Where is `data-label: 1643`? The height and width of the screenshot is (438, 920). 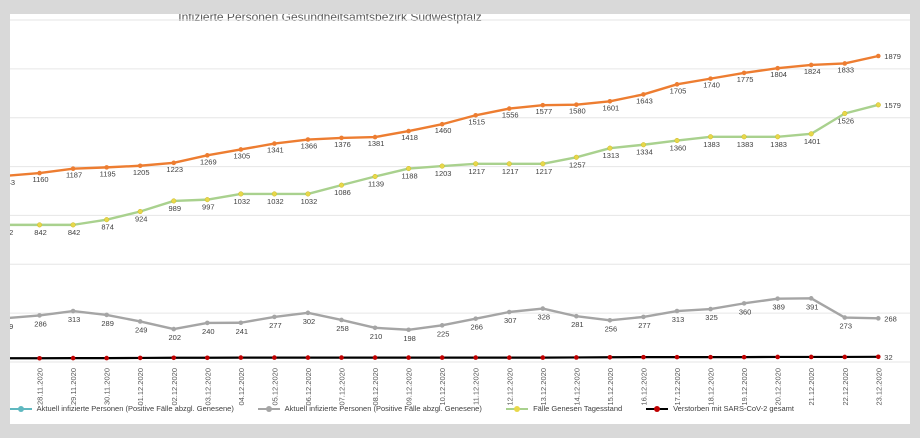
data-label: 1643 is located at coordinates (644, 100).